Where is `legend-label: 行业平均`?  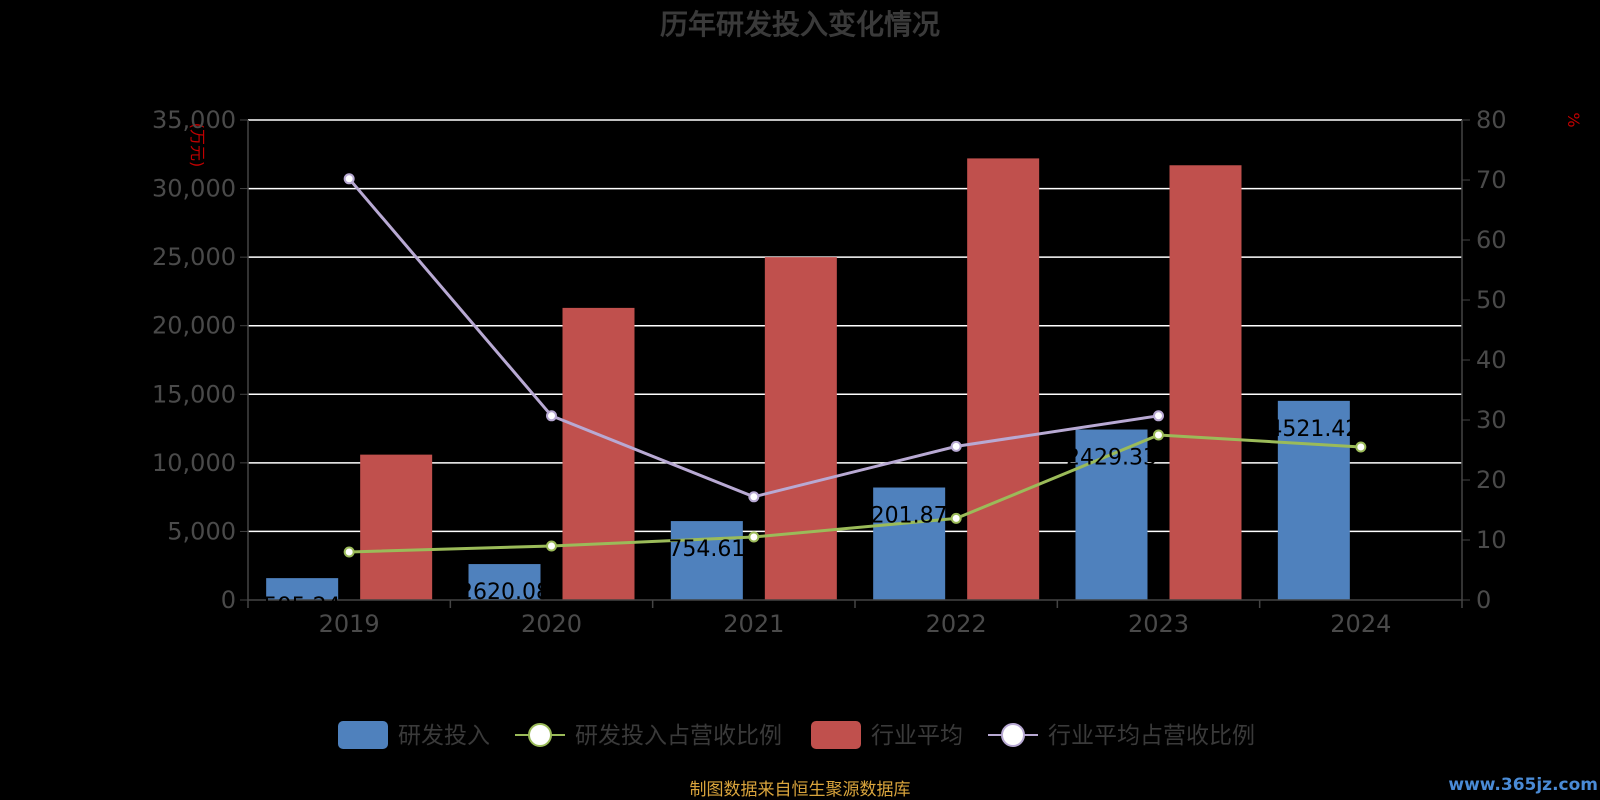 legend-label: 行业平均 is located at coordinates (917, 736).